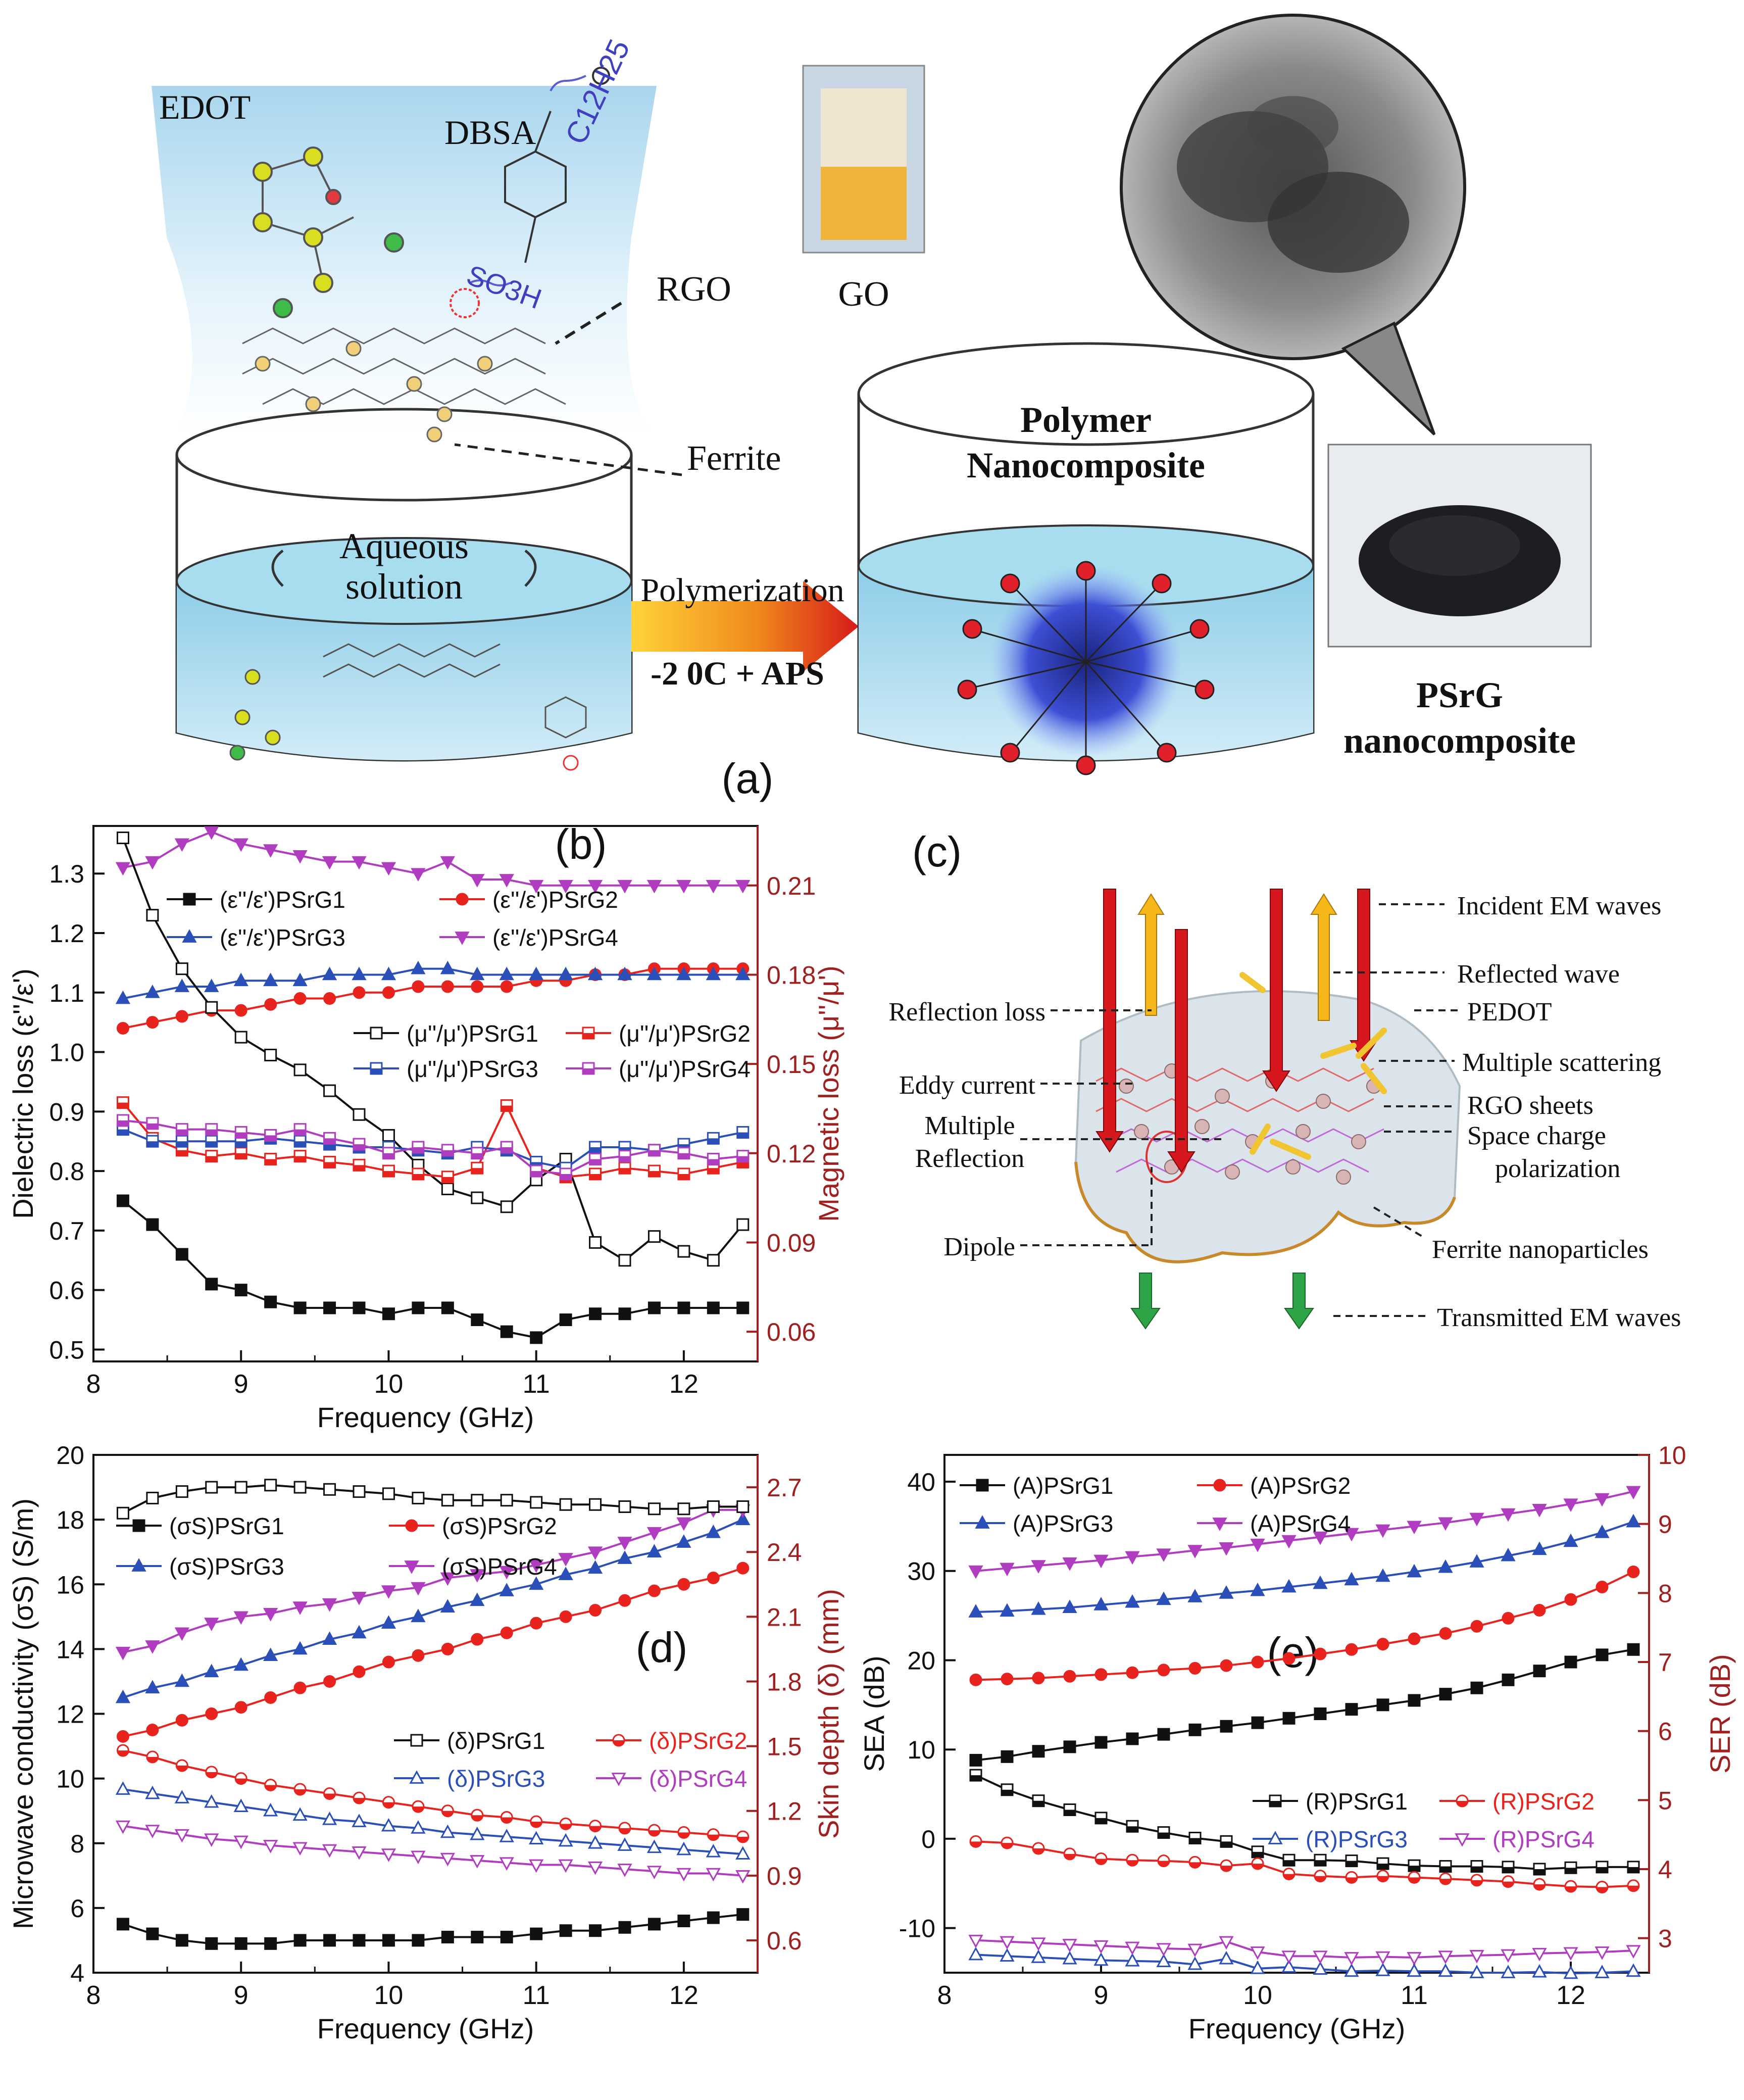 The width and height of the screenshot is (1744, 2100). Describe the element at coordinates (77, 1973) in the screenshot. I see `y-tick-label: 4` at that location.